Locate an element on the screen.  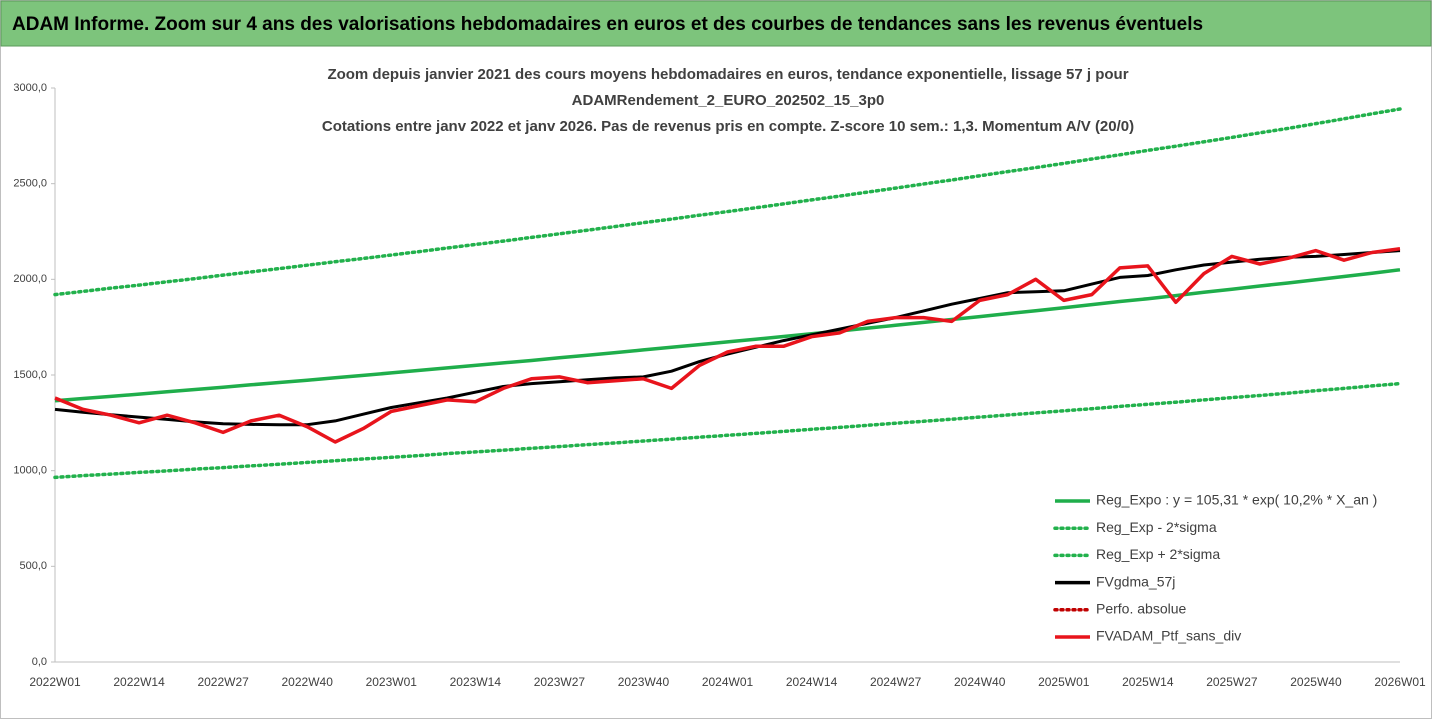
x-tick-label: 2023W01 is located at coordinates (392, 682).